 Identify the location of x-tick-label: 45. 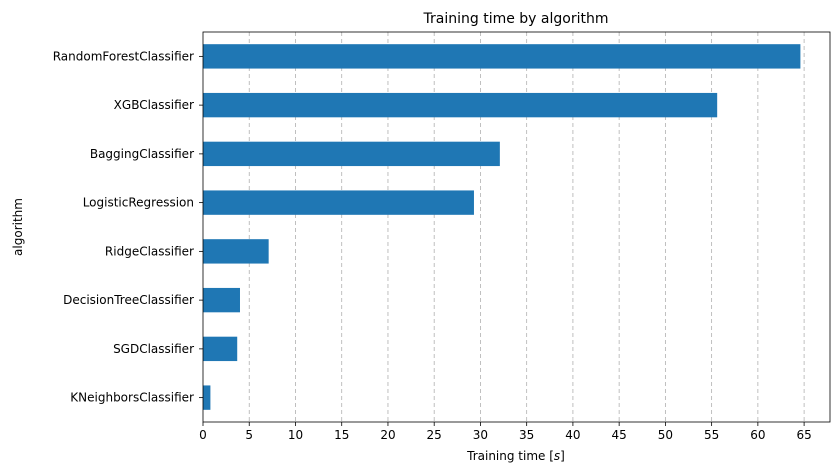
(619, 435).